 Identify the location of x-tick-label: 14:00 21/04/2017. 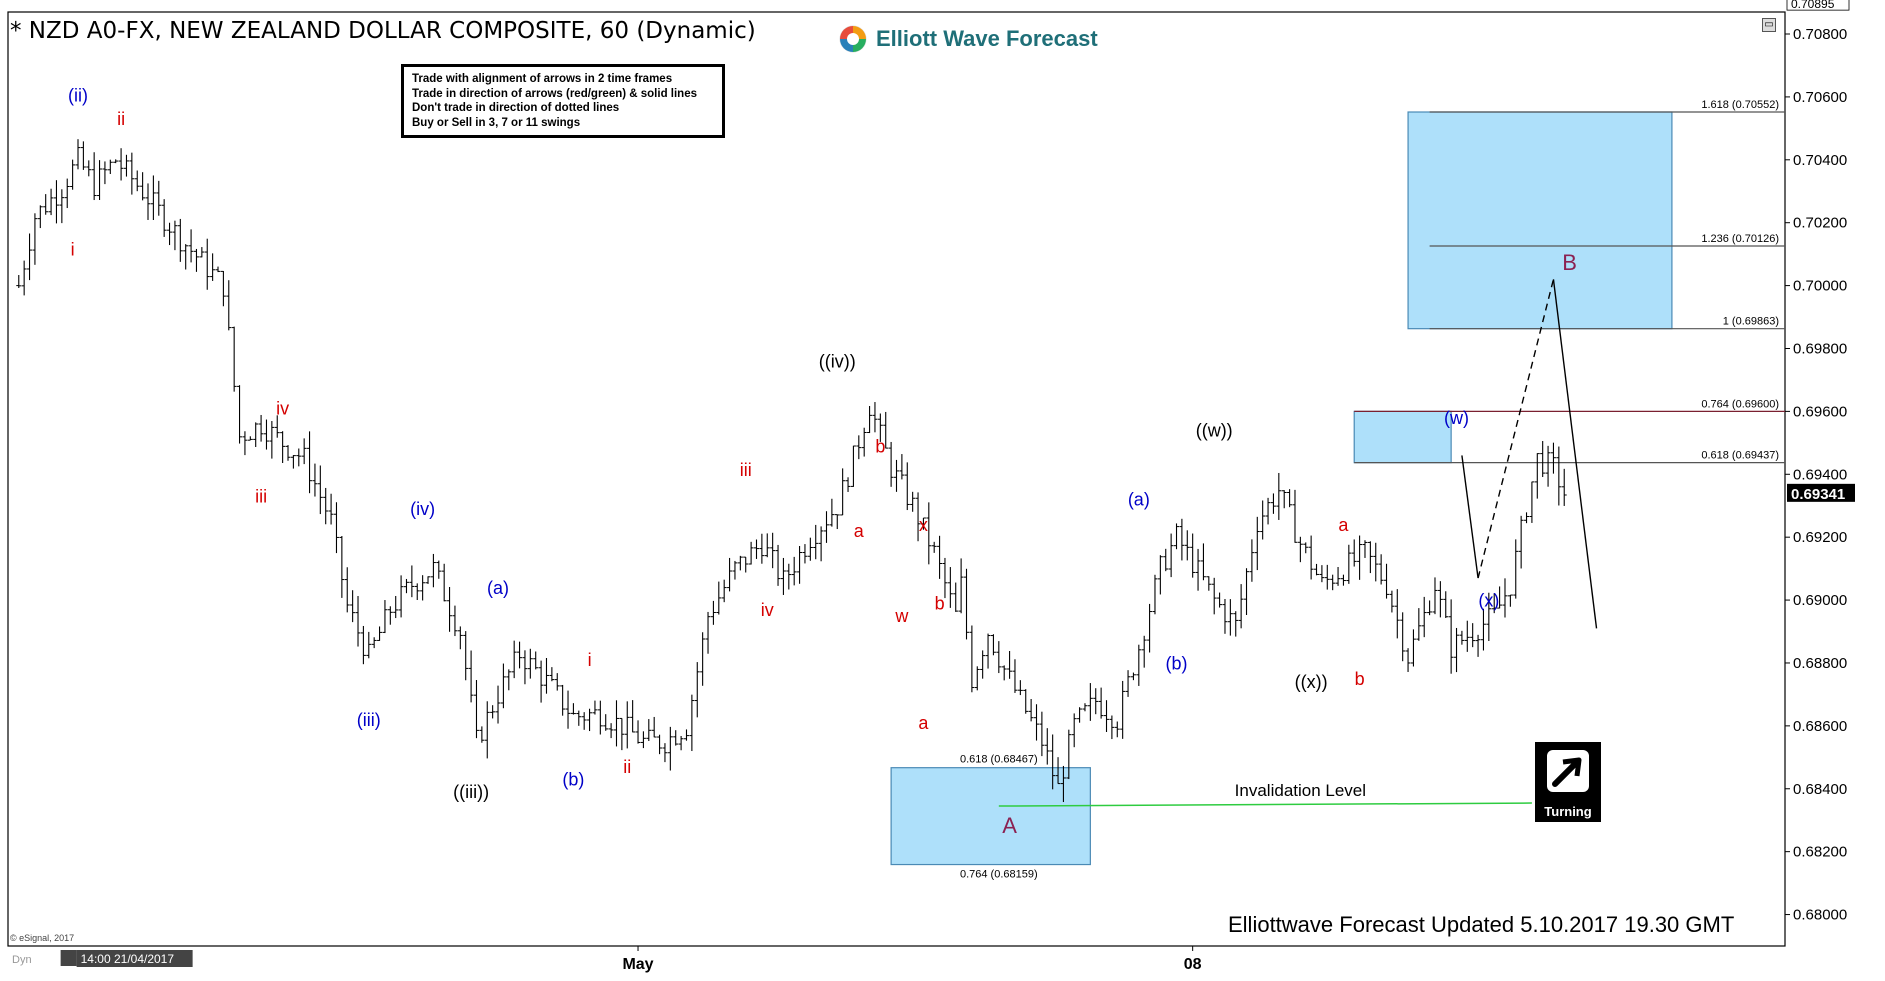
(128, 959).